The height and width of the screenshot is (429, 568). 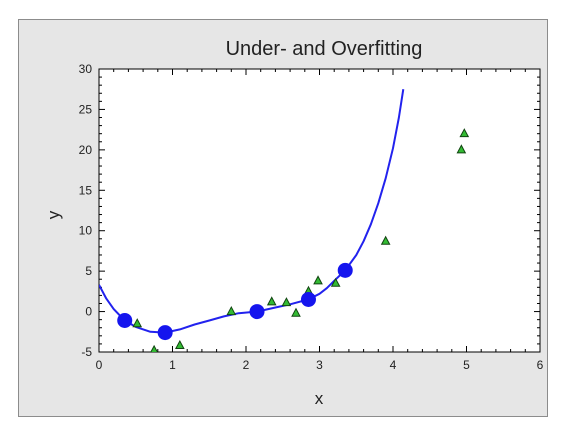 I want to click on y-axis-label: y, so click(x=53, y=214).